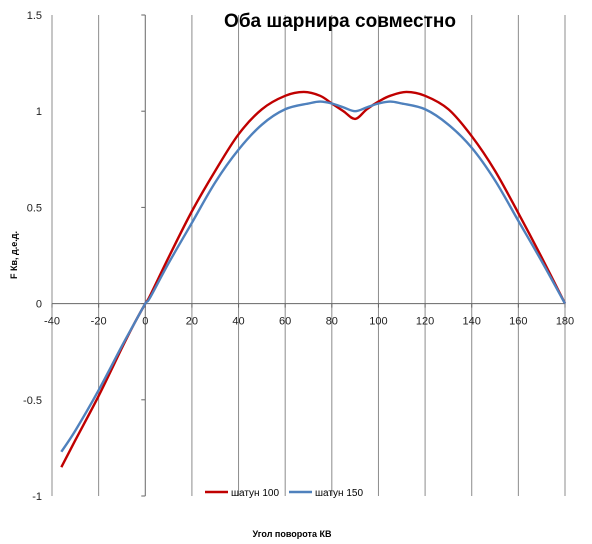 The height and width of the screenshot is (544, 592). I want to click on chart-title: Оба шарнира совместно, so click(340, 21).